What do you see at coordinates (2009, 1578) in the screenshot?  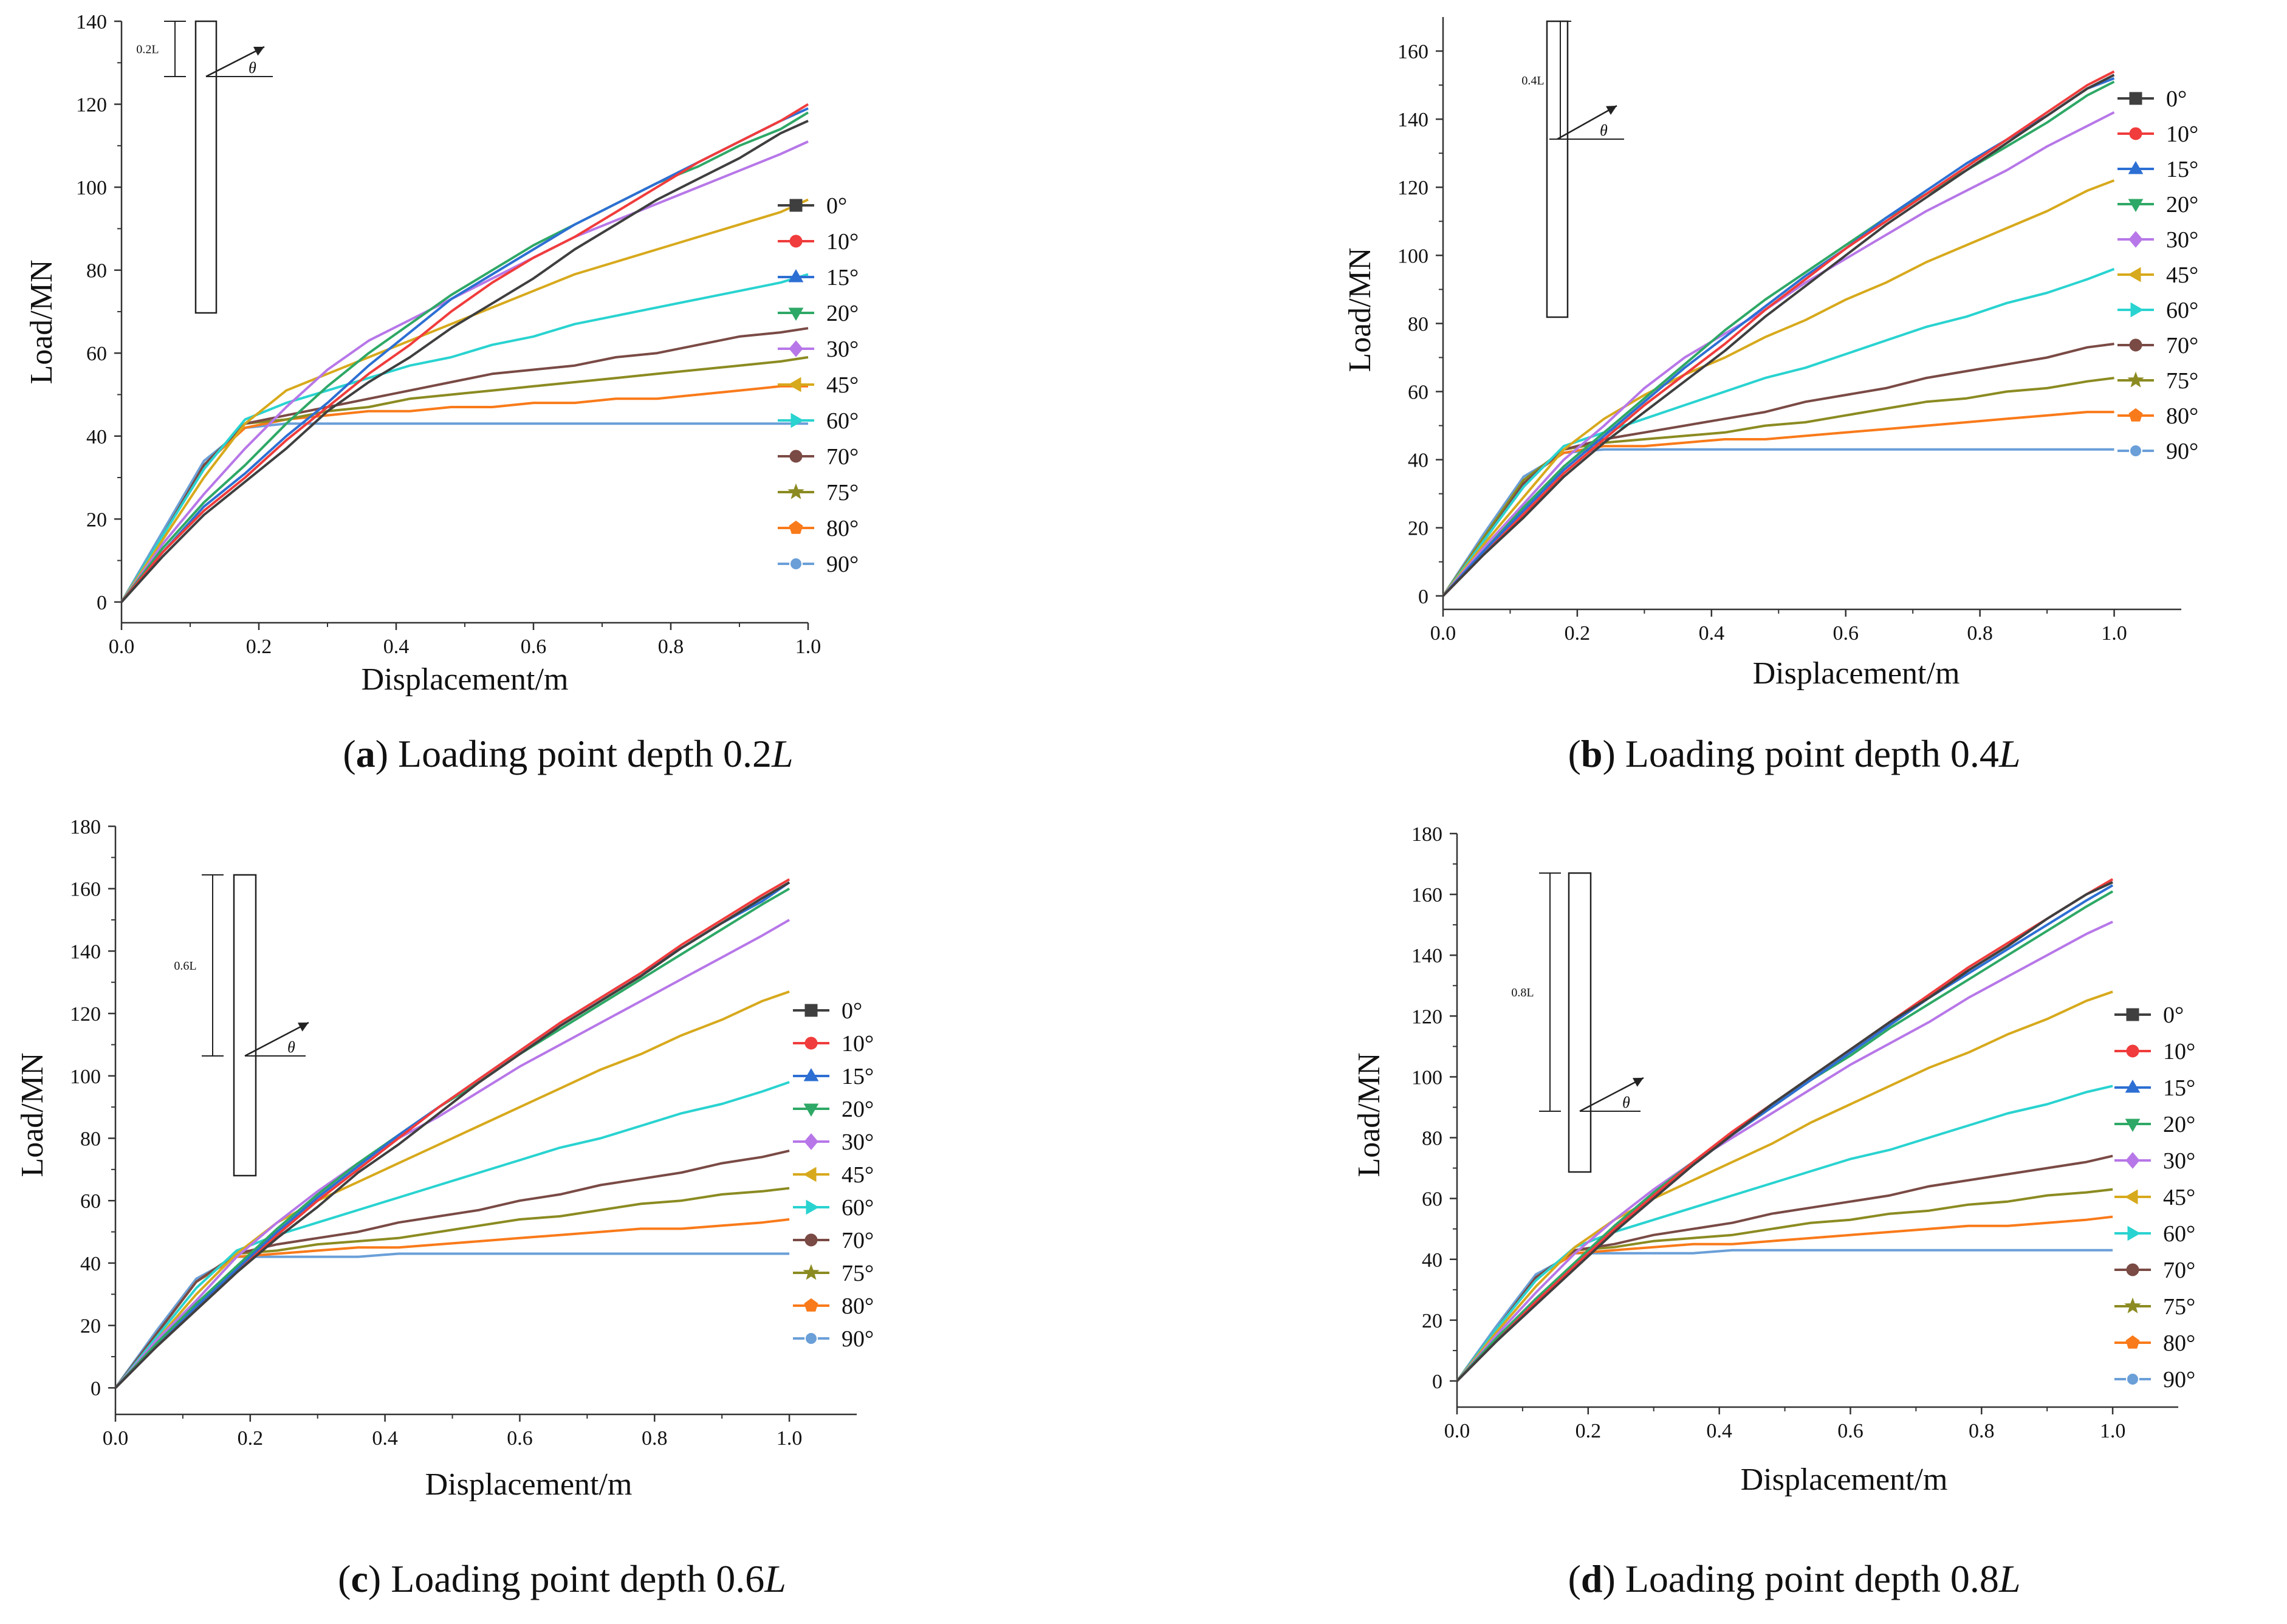 I see `caption-d-var: L` at bounding box center [2009, 1578].